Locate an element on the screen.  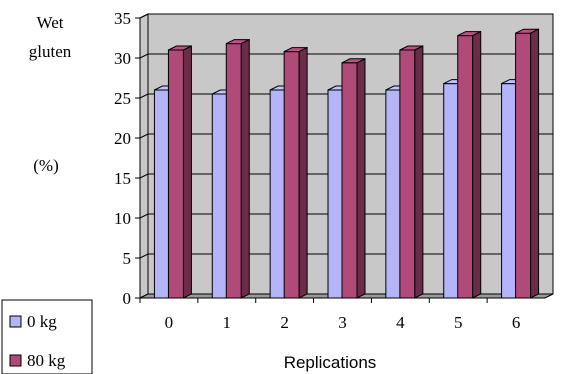
legend-swatch-0-kg is located at coordinates (15, 321).